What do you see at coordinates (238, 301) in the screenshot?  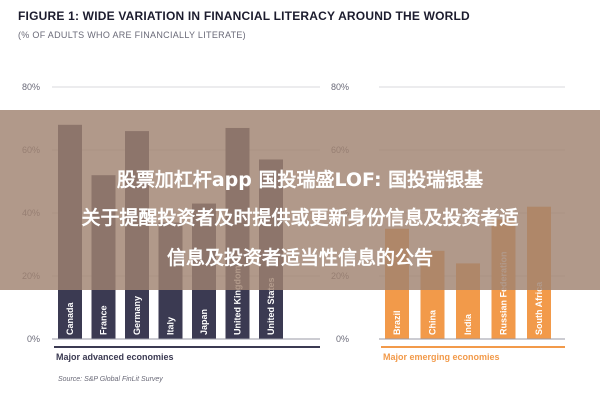 I see `category-label-united-kingdom: United Kingdom` at bounding box center [238, 301].